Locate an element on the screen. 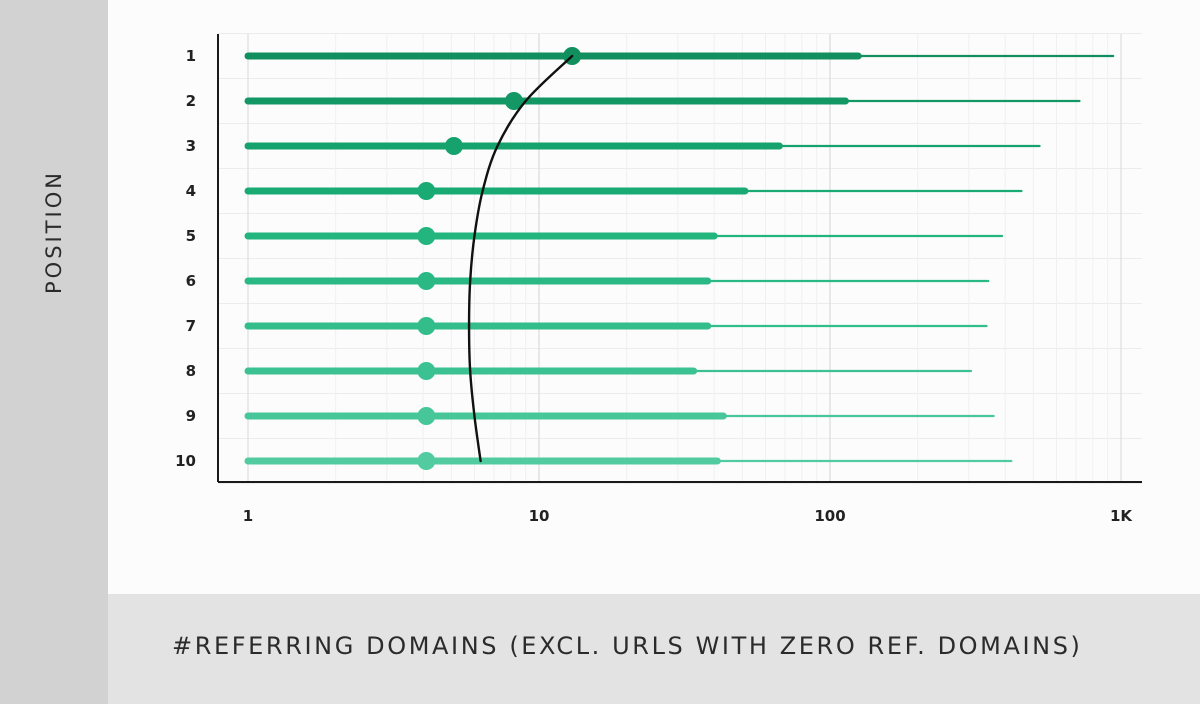 Image resolution: width=1200 pixels, height=704 pixels. x-tick-label: 100 is located at coordinates (829, 516).